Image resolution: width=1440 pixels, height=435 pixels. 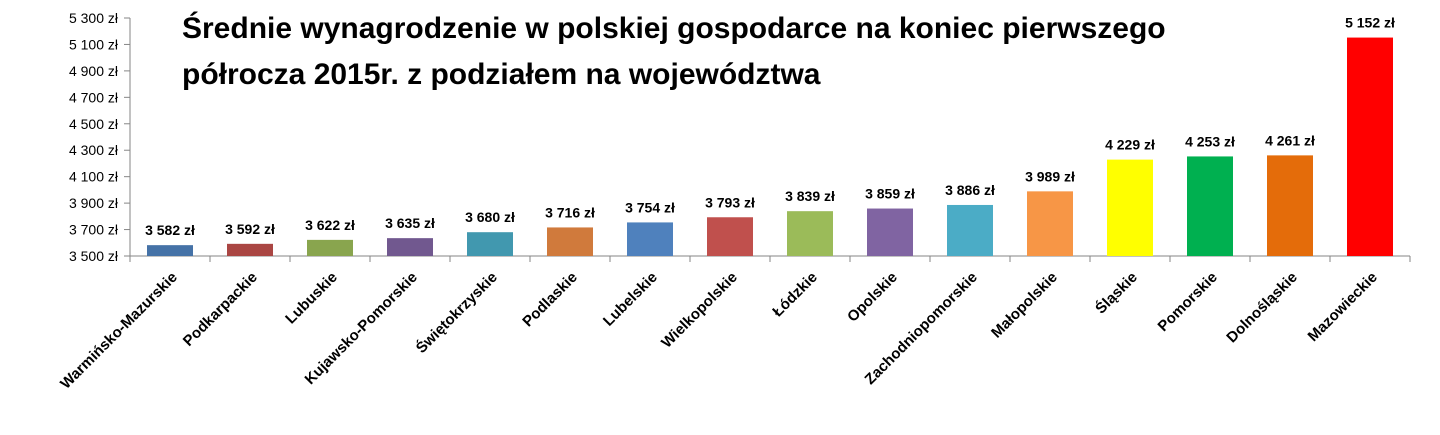 What do you see at coordinates (1130, 145) in the screenshot?
I see `data-label: 4 229 zł` at bounding box center [1130, 145].